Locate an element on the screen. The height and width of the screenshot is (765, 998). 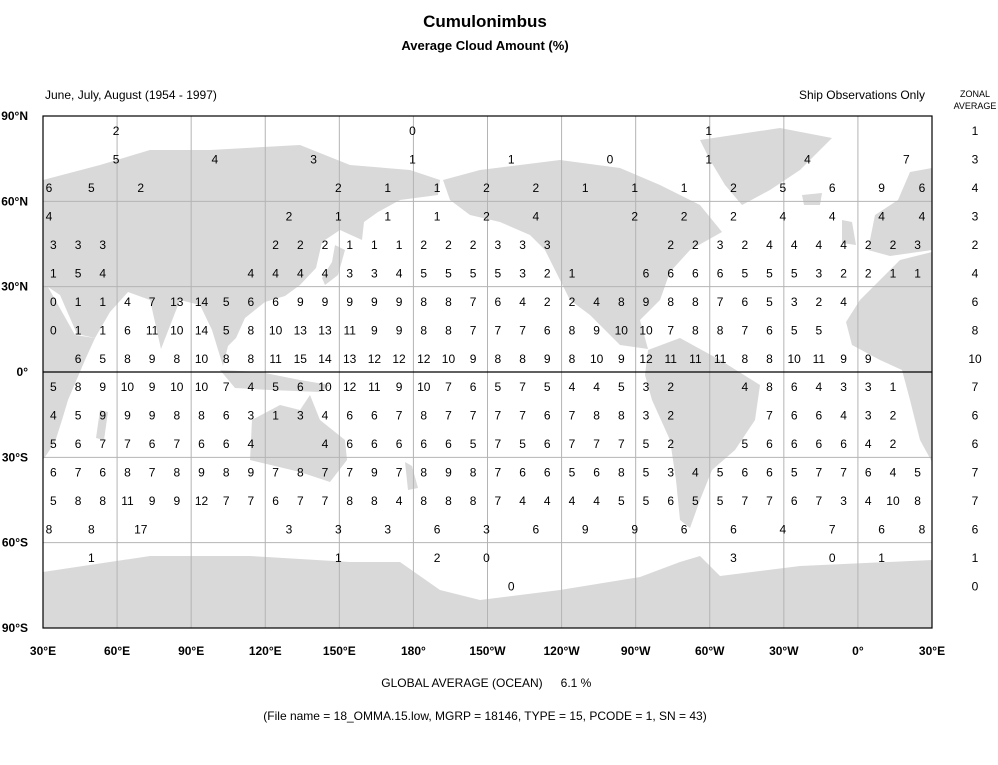
longitude-tick-label: 30°E is located at coordinates (43, 651).